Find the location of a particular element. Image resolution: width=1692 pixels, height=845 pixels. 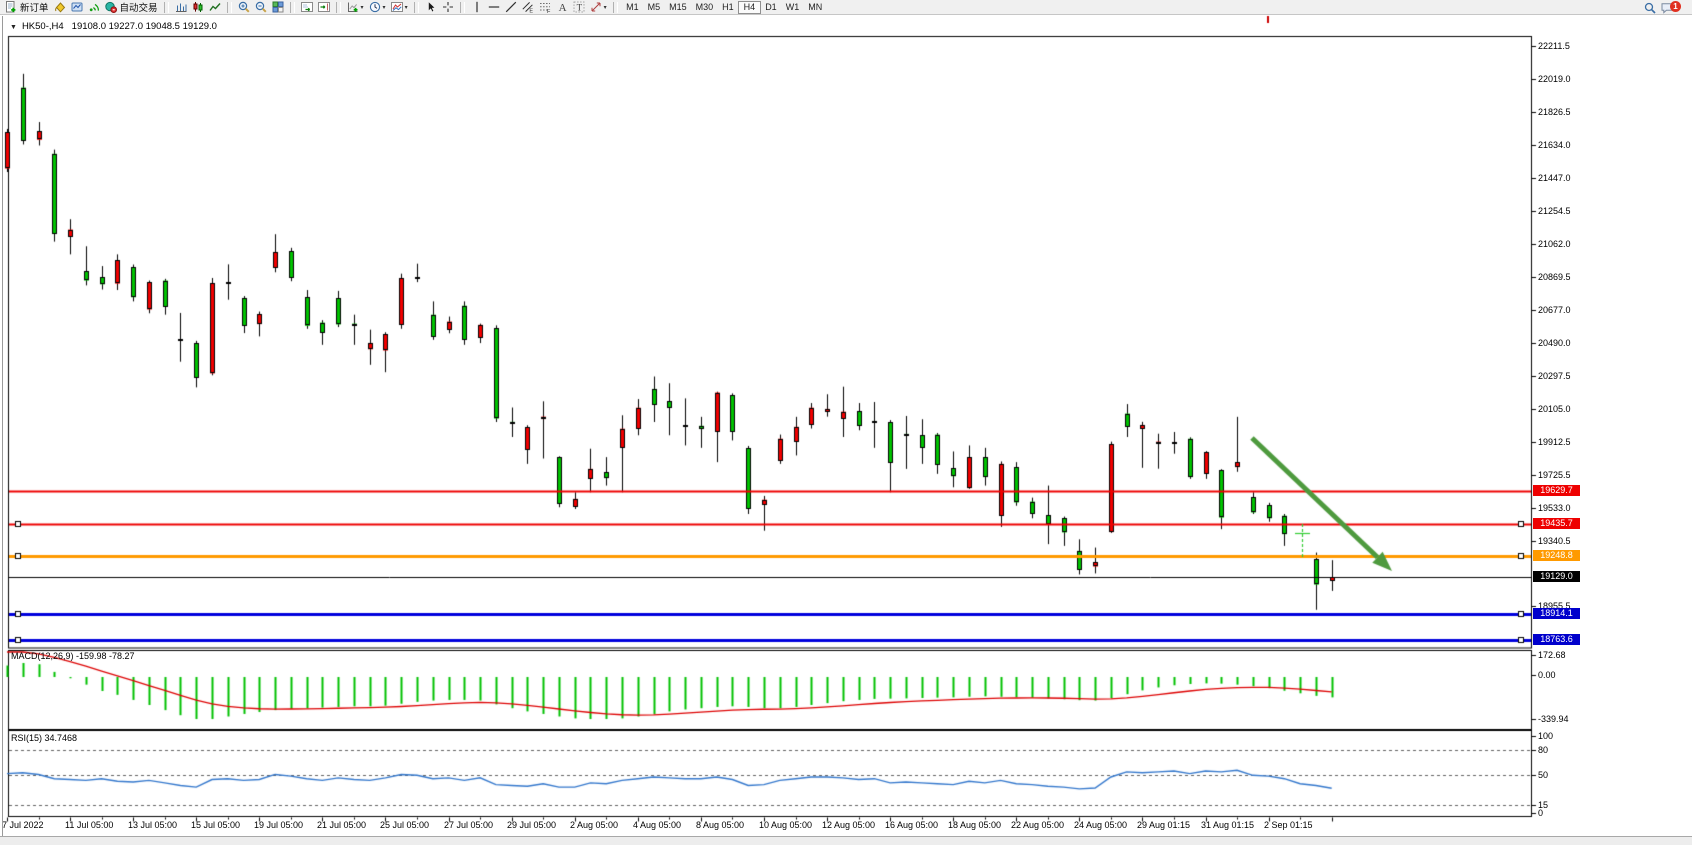

window-left-border is located at coordinates (2, 430).